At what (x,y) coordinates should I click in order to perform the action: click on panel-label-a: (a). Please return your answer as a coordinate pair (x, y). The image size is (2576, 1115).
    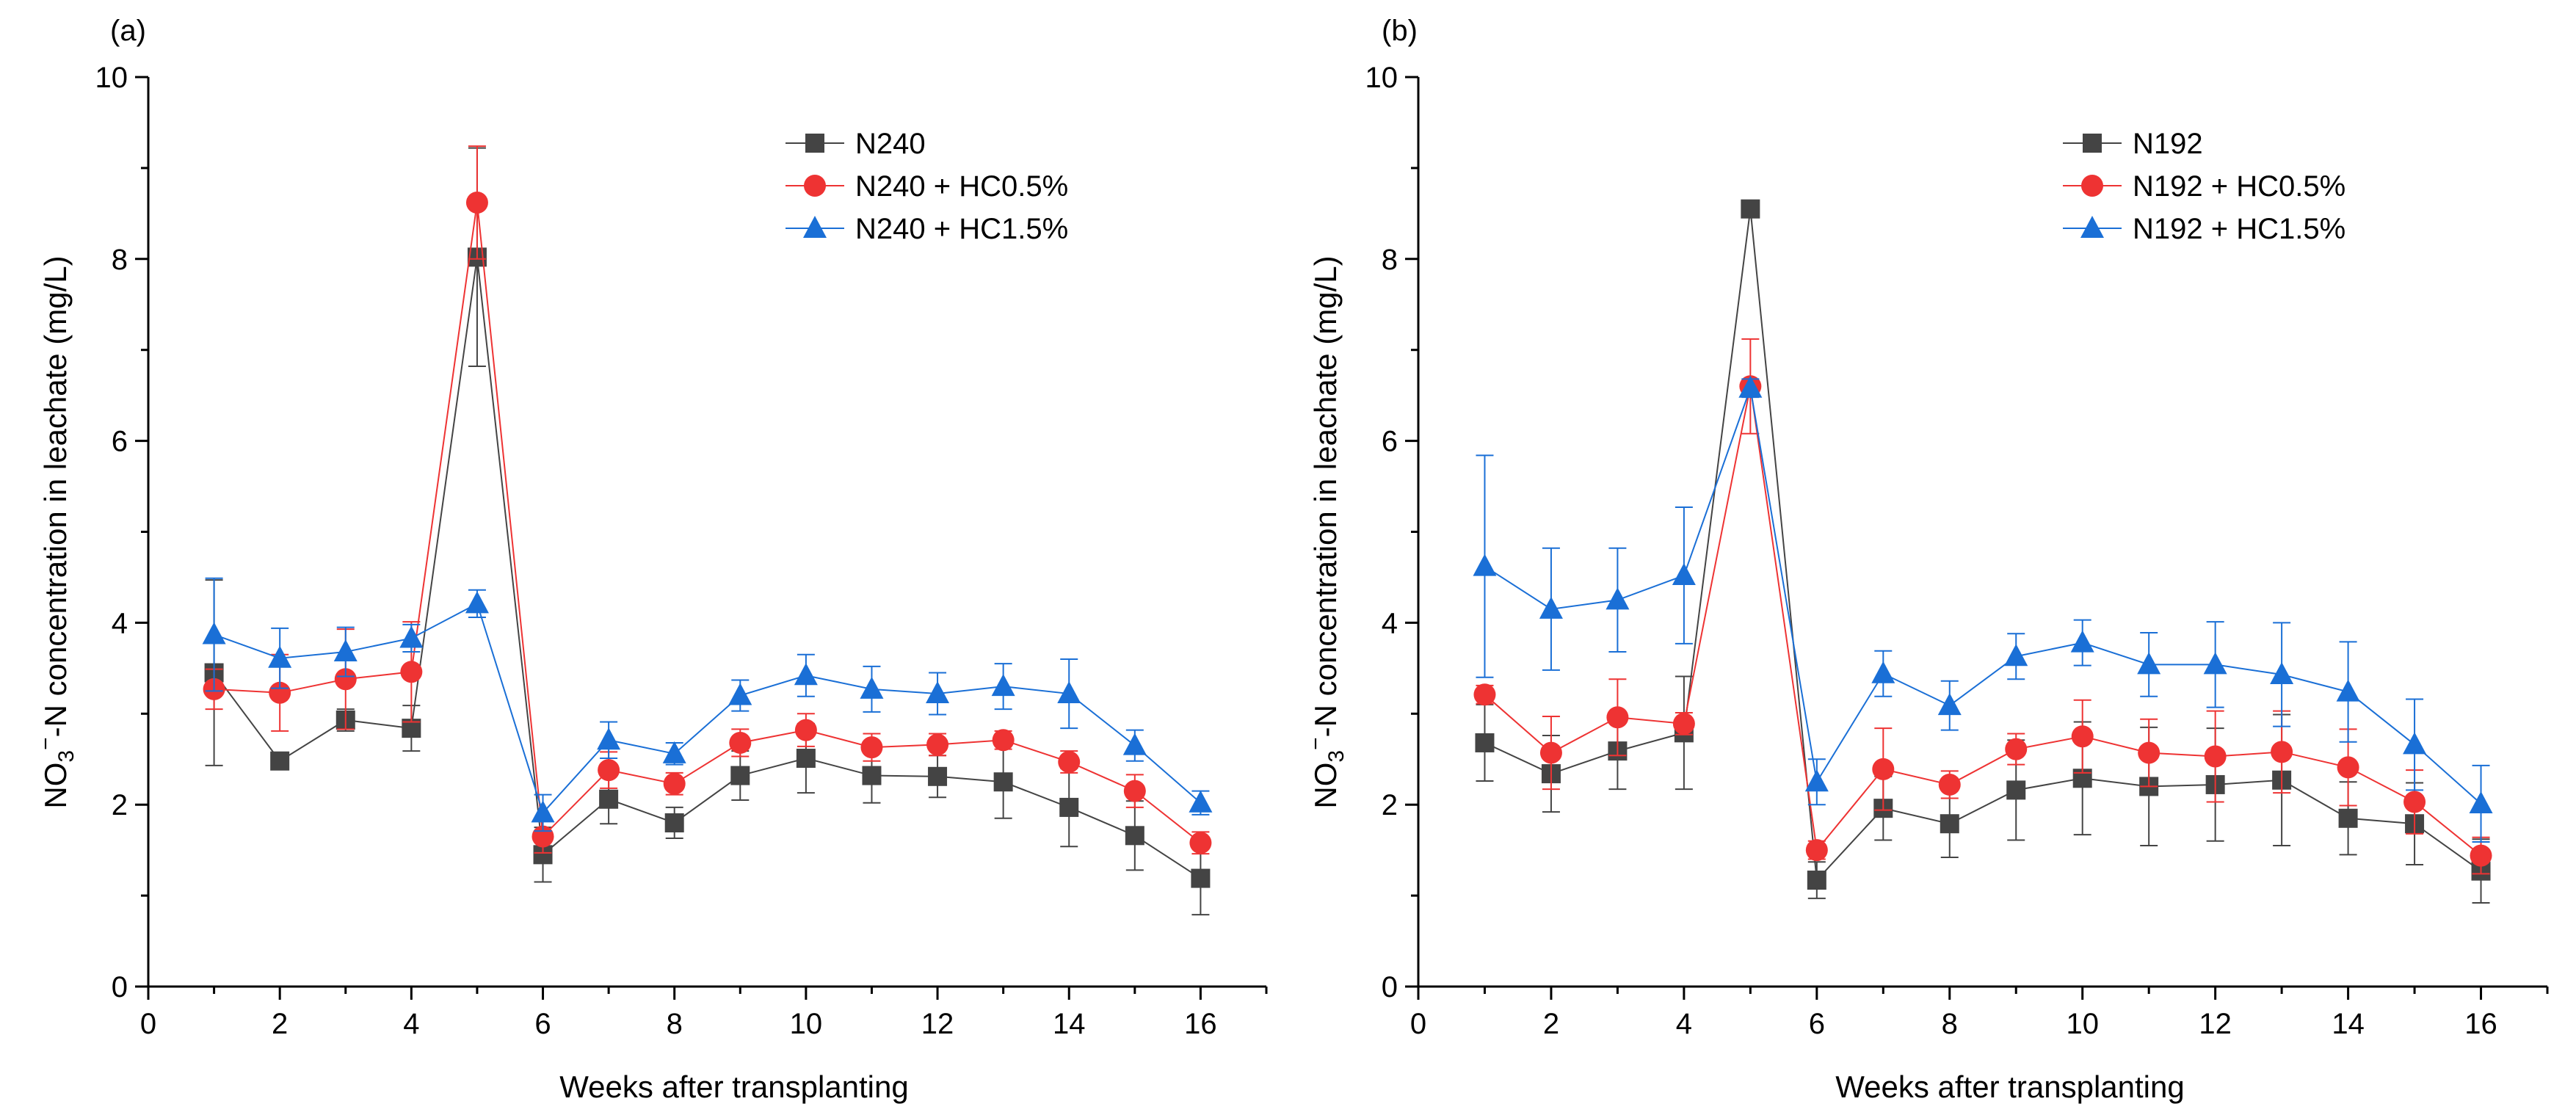
    Looking at the image, I should click on (128, 31).